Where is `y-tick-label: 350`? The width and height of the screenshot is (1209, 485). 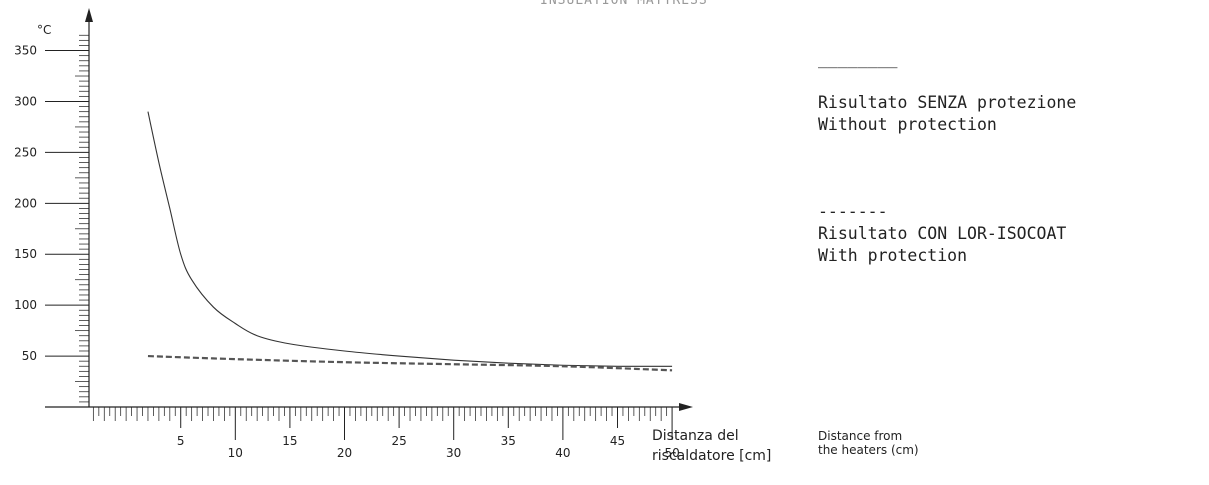
y-tick-label: 350 is located at coordinates (25, 51).